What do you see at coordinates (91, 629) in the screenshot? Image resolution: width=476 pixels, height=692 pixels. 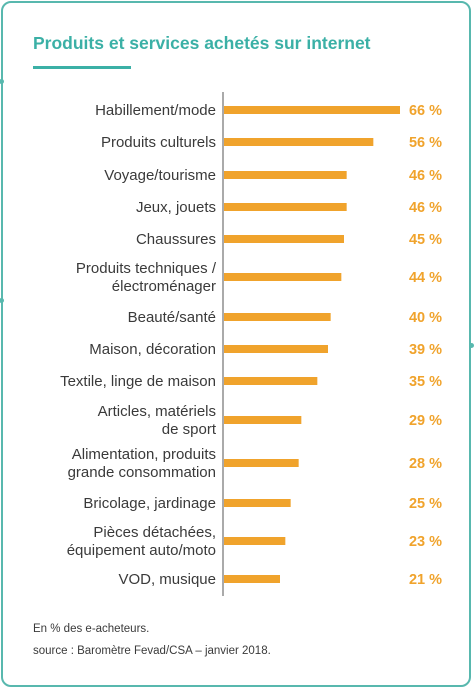 I see `chart-footnote: En % des e-acheteurs.` at bounding box center [91, 629].